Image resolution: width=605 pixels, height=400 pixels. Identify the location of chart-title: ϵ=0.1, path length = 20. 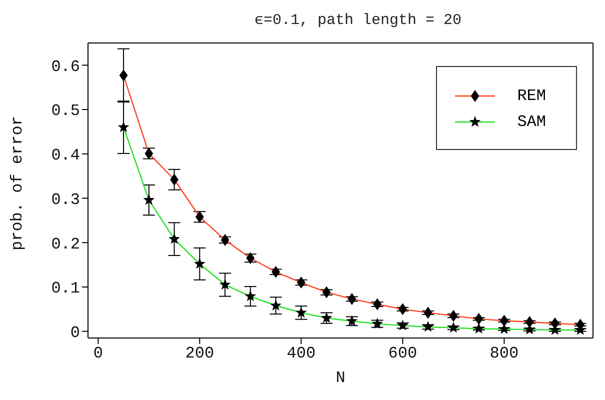
(358, 20).